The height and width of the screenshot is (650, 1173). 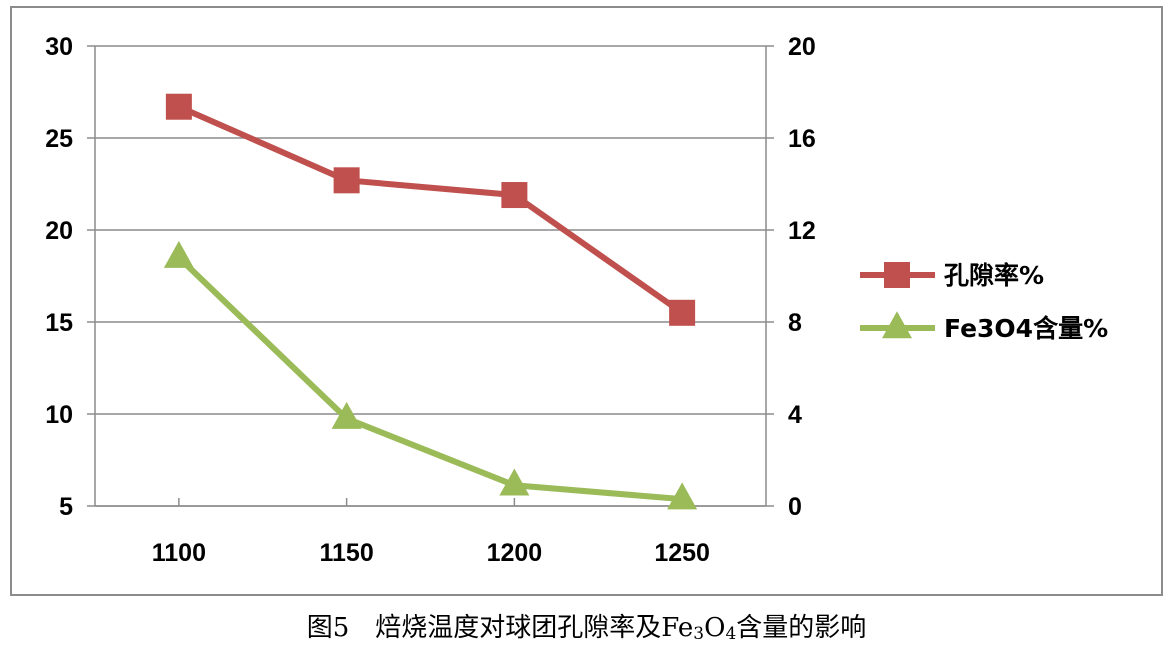 What do you see at coordinates (795, 507) in the screenshot?
I see `right-tick-label: 0` at bounding box center [795, 507].